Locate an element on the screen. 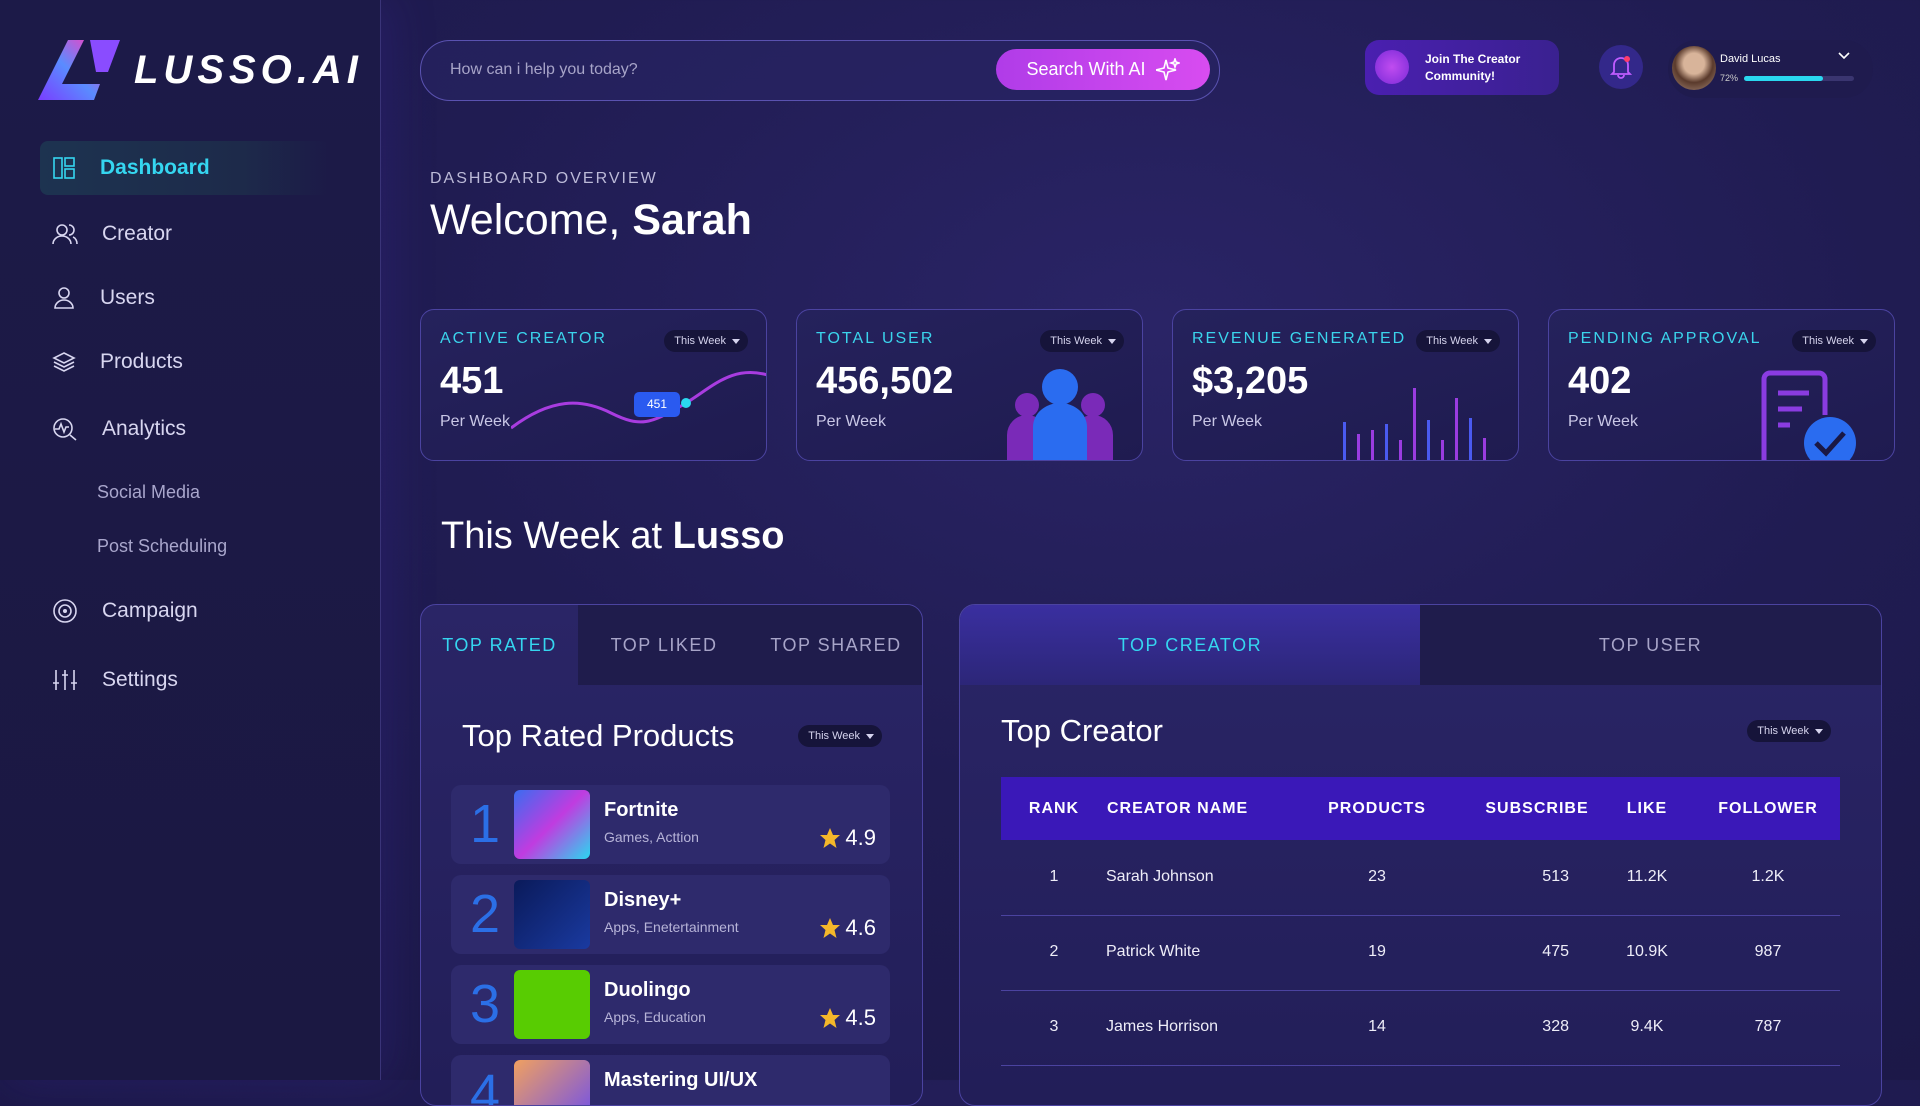 Image resolution: width=1920 pixels, height=1106 pixels. eyebrow: DASHBOARD OVERVIEW is located at coordinates (544, 178).